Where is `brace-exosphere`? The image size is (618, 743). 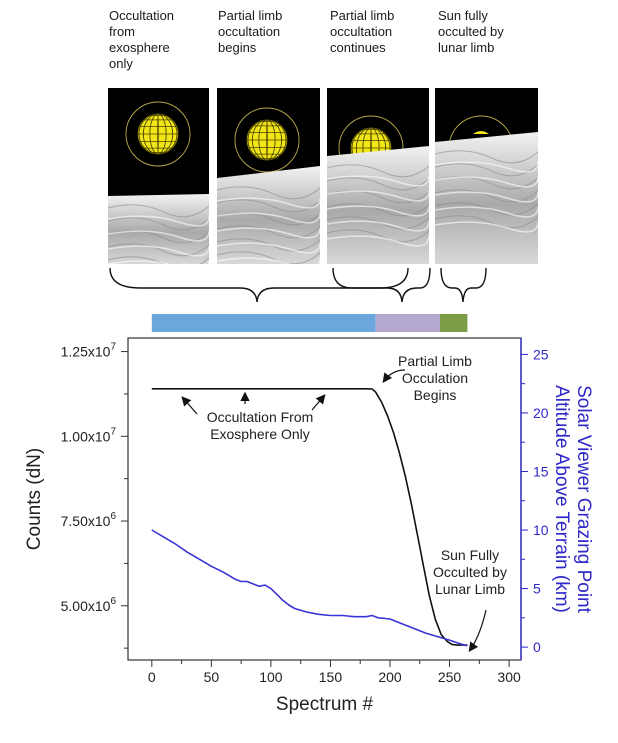 brace-exosphere is located at coordinates (259, 285).